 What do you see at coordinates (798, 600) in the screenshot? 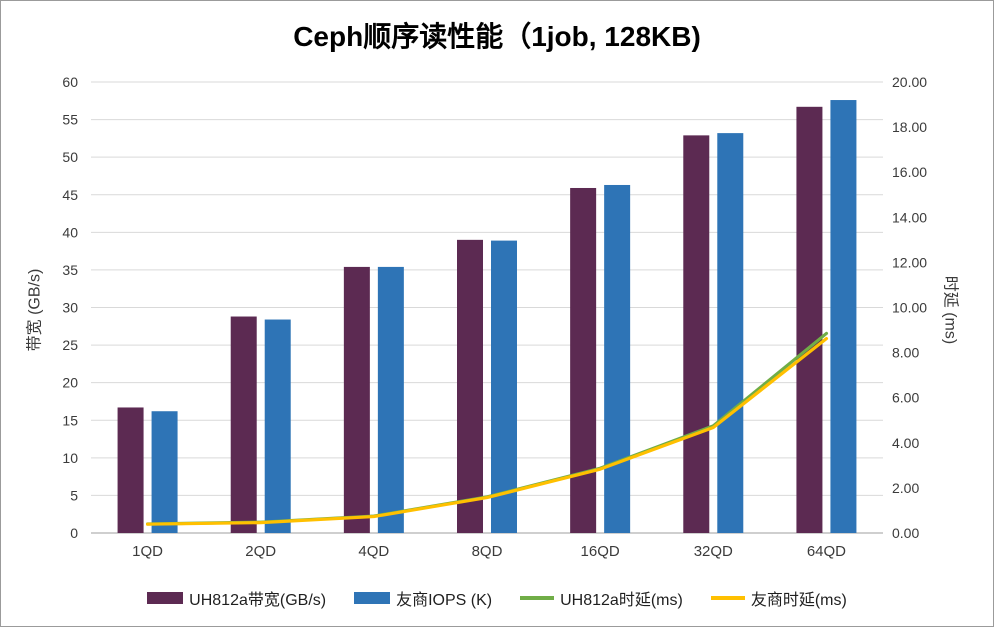
I see `legend-label-competitor-latency: 友商时延(ms)` at bounding box center [798, 600].